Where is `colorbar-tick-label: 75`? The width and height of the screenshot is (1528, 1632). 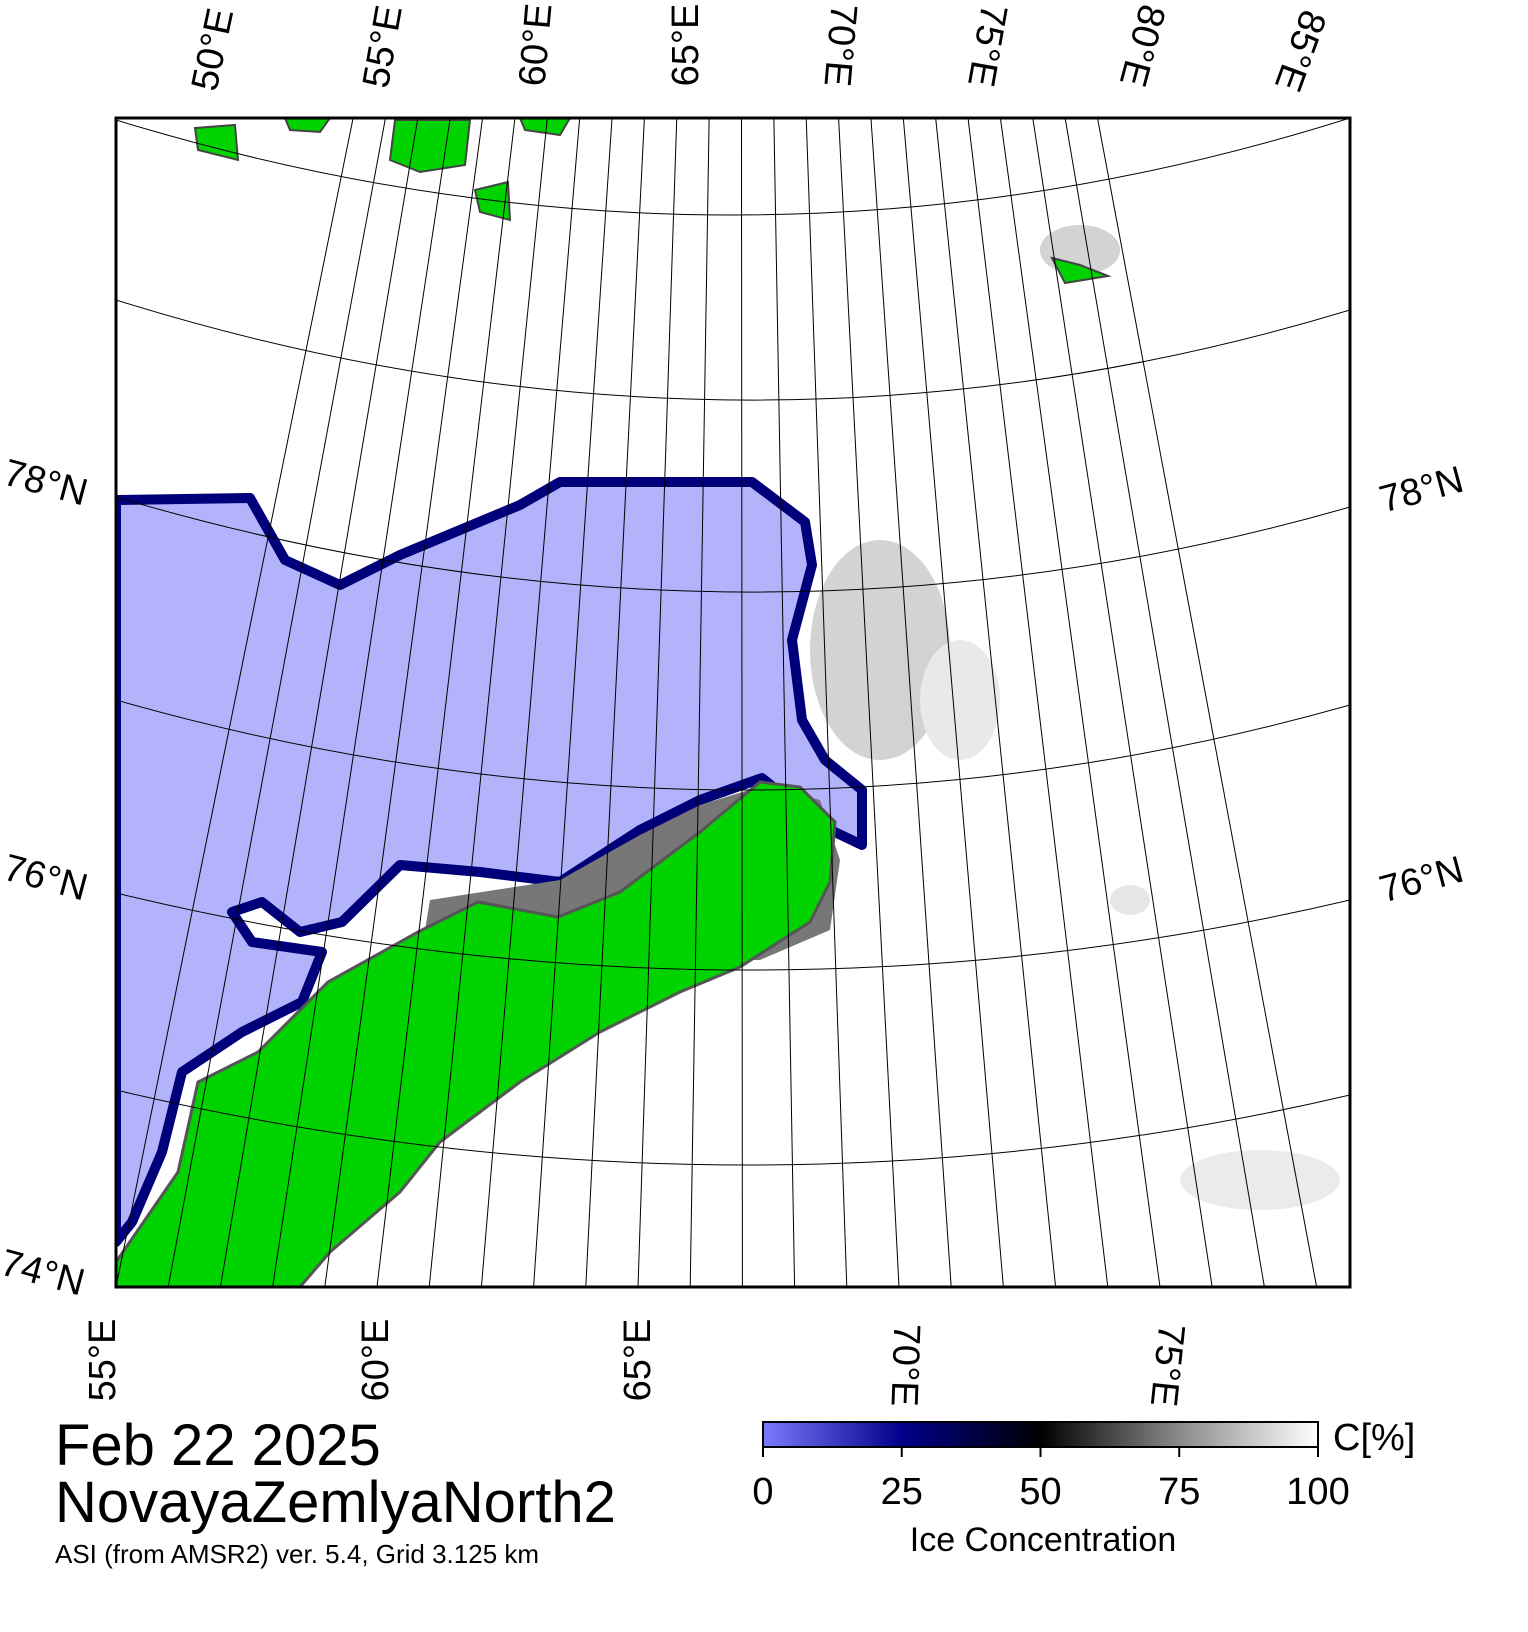 colorbar-tick-label: 75 is located at coordinates (1179, 1492).